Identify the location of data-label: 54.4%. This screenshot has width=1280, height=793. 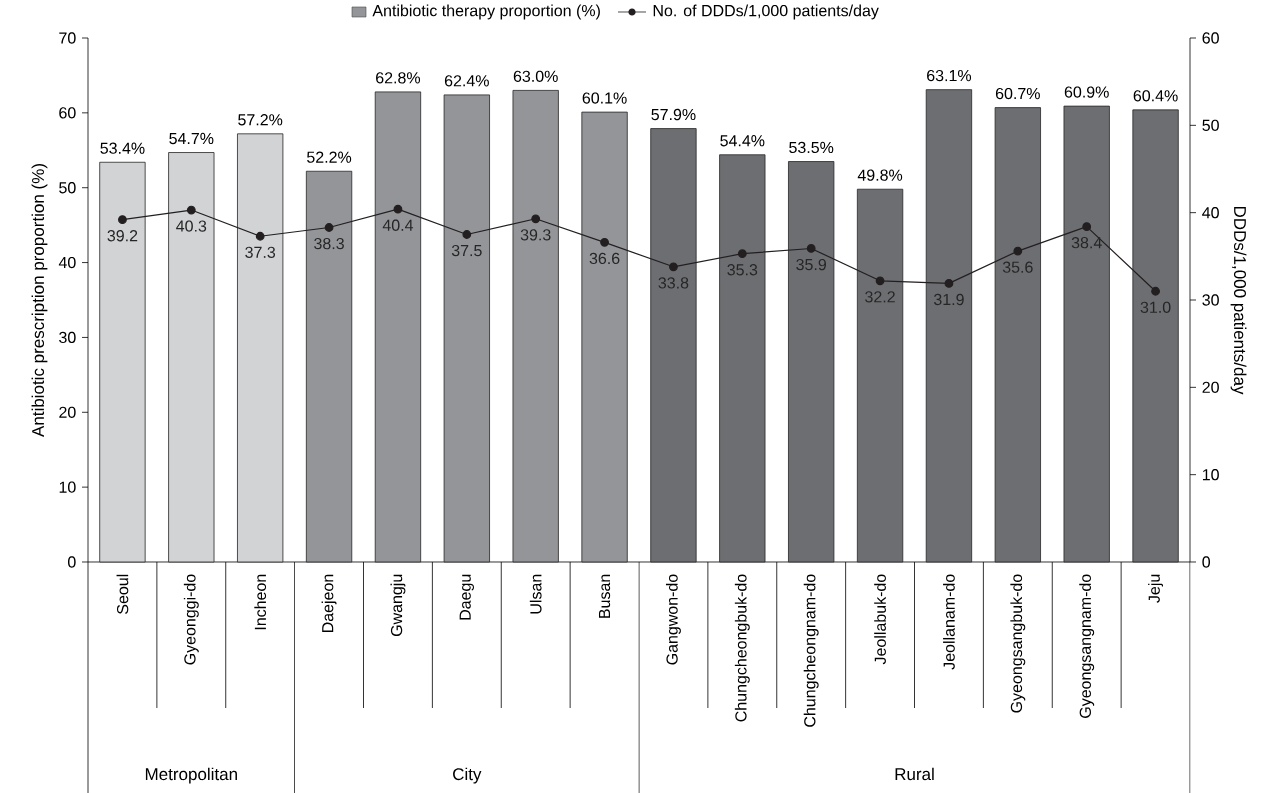
(742, 141).